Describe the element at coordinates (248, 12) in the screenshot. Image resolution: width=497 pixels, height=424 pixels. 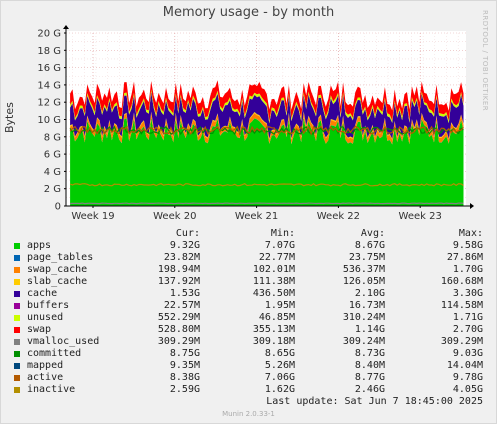
I see `chart-title: Memory usage - by month` at that location.